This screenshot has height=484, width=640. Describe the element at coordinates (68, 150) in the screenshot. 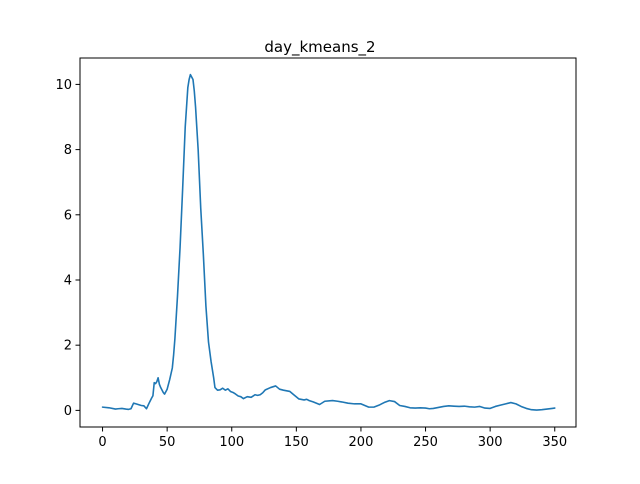

I see `y-tick-label: 8` at that location.